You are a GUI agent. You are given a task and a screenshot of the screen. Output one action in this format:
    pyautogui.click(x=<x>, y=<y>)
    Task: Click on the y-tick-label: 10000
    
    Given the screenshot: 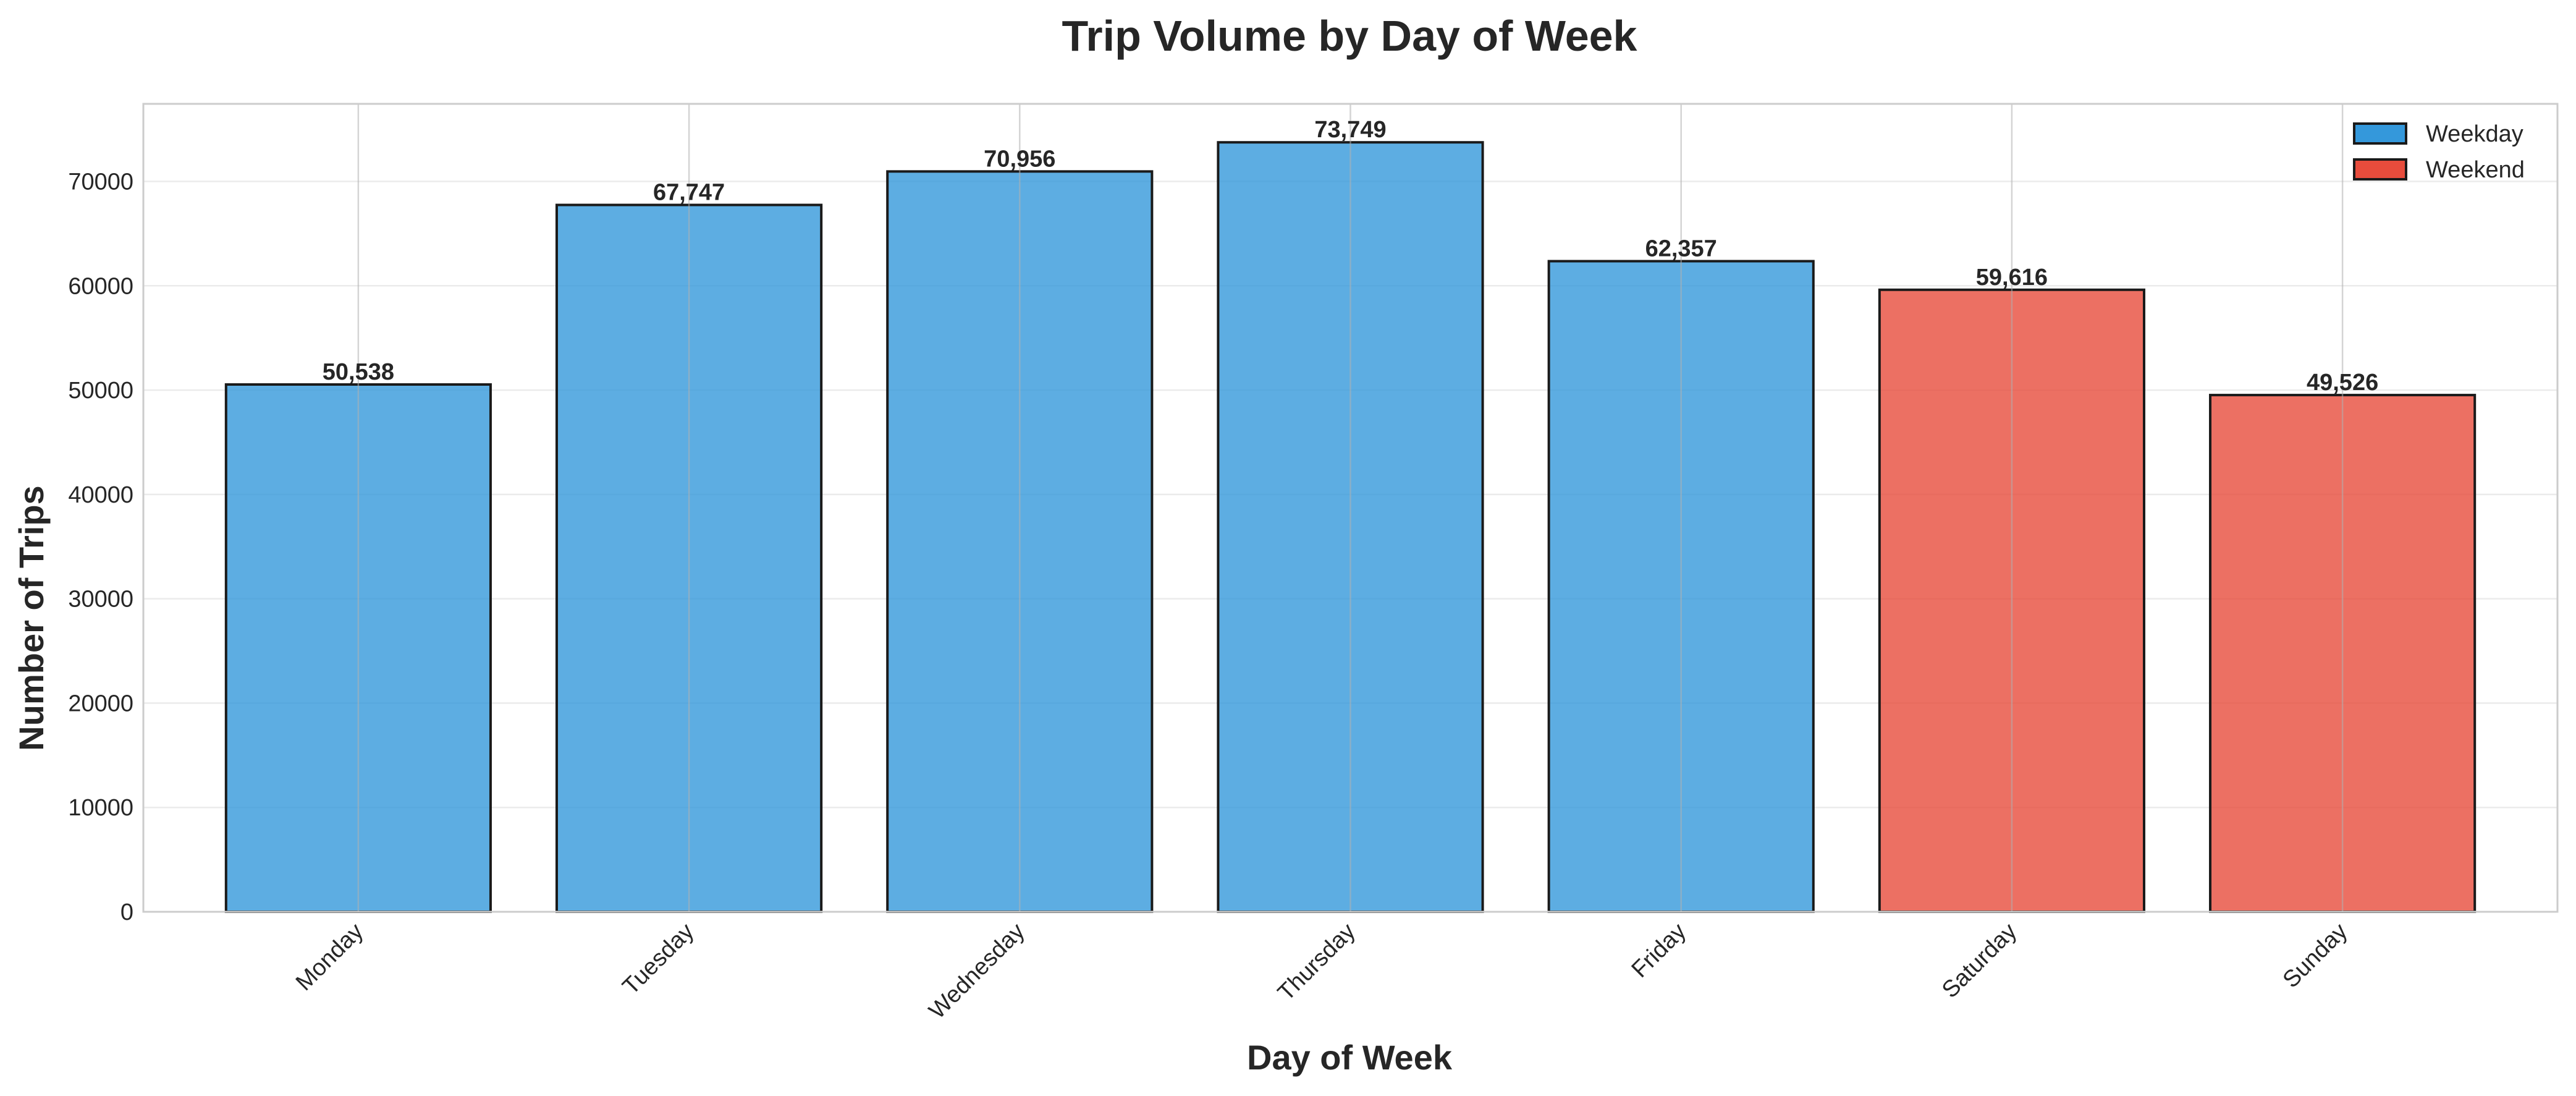 What is the action you would take?
    pyautogui.click(x=100, y=808)
    